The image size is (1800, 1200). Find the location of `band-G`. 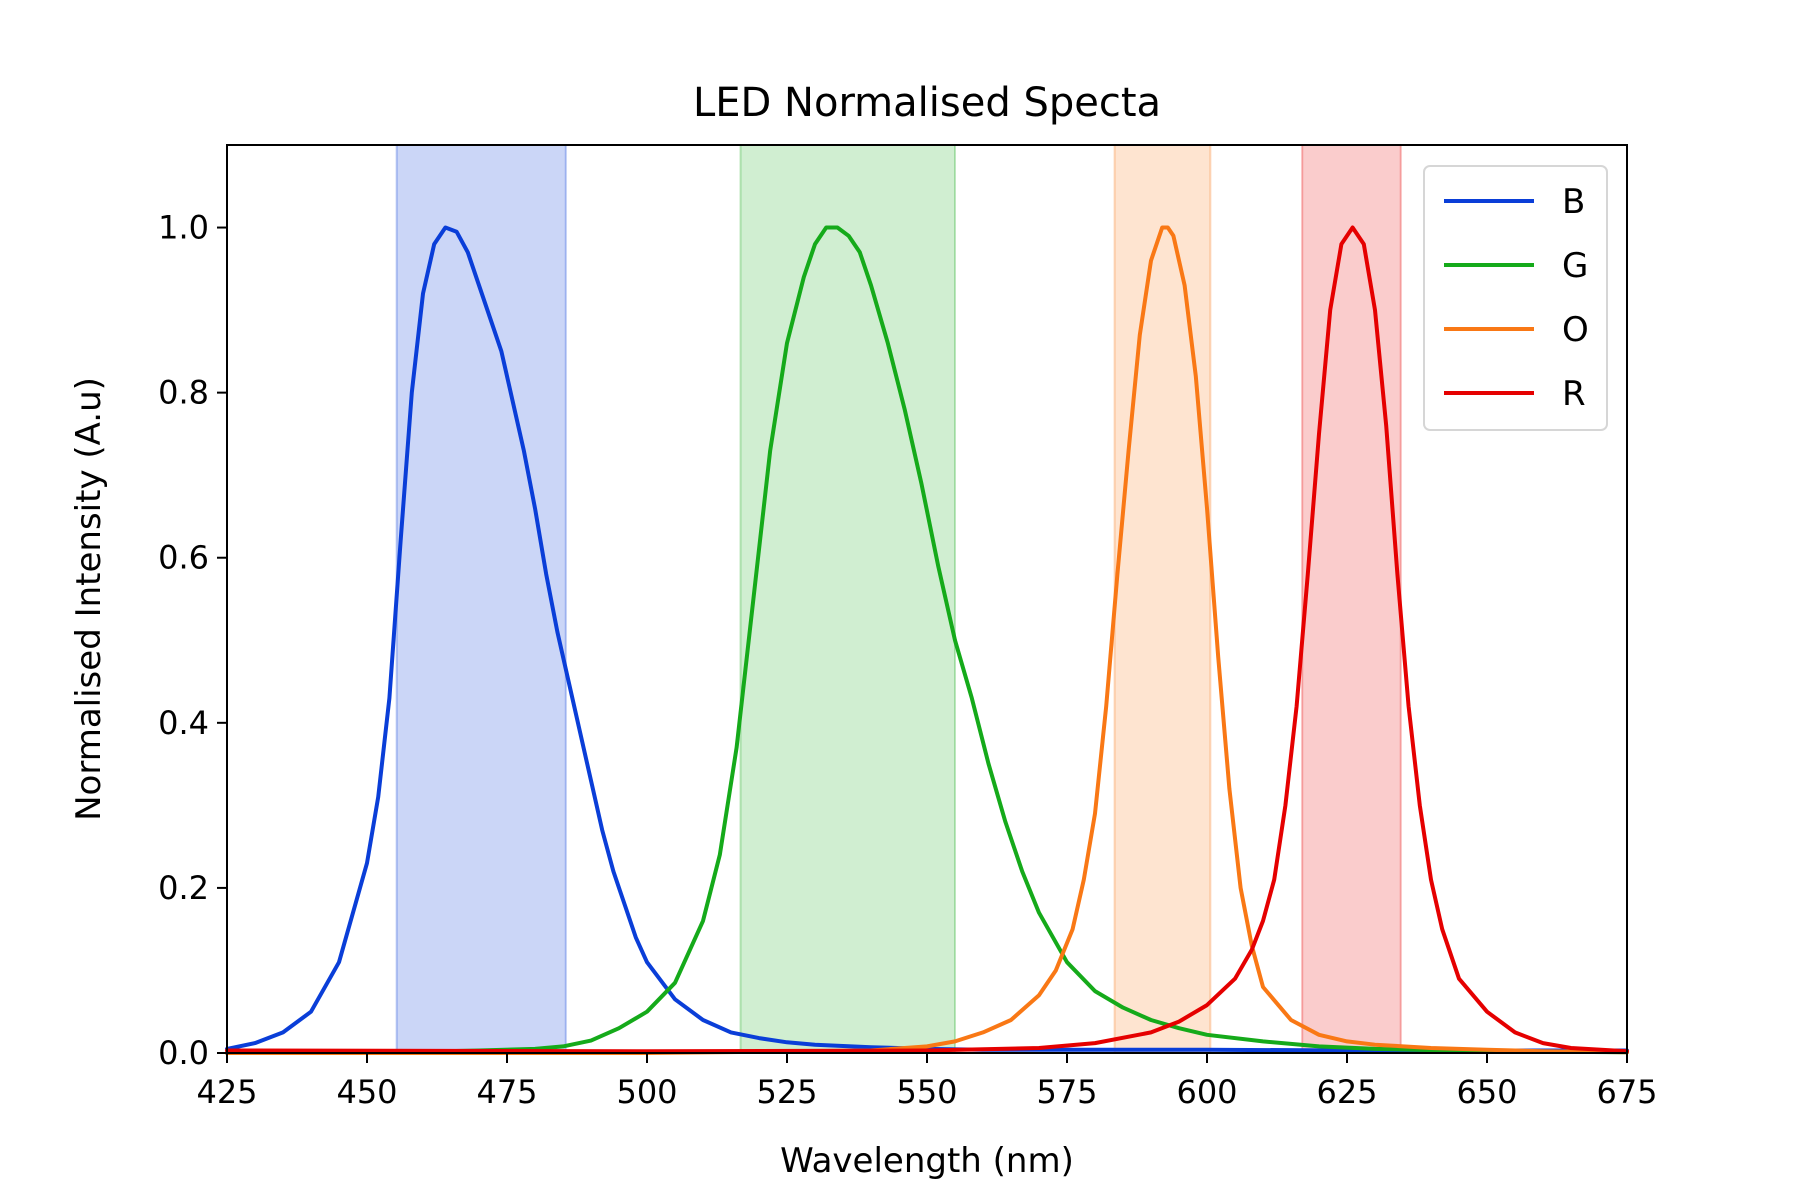

band-G is located at coordinates (847, 599).